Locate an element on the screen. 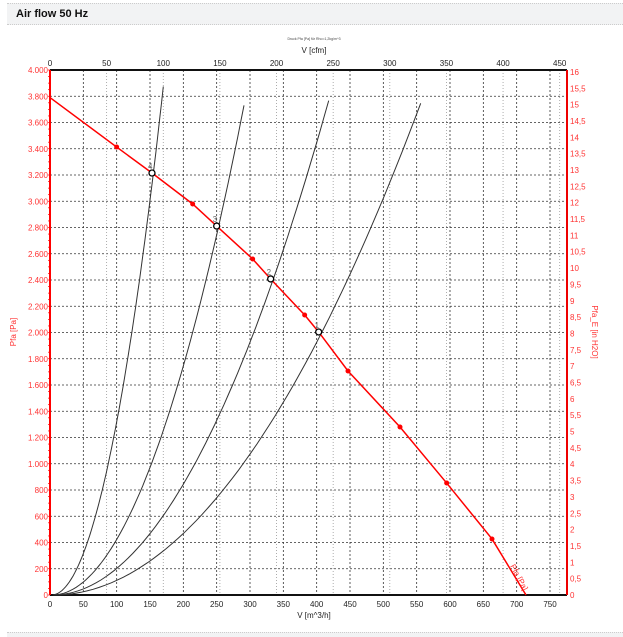 This screenshot has width=623, height=637. y2-tick-label: 0,5 is located at coordinates (576, 579).